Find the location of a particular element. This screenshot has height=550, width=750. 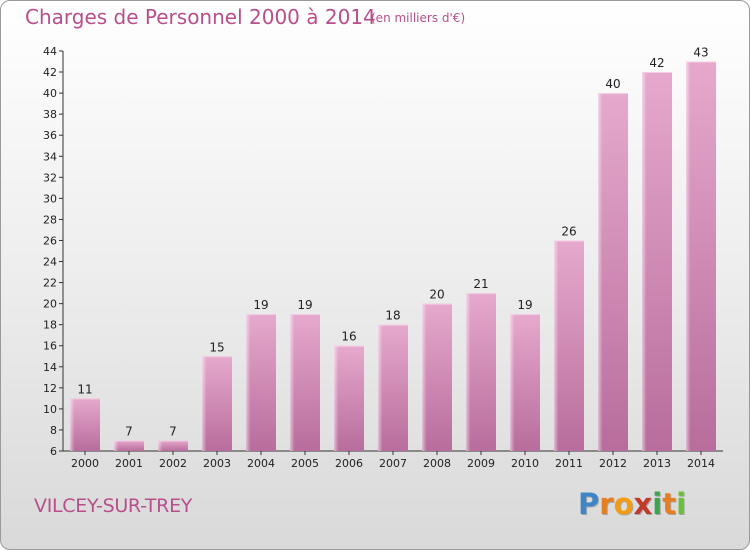

bar-value-label: 20 is located at coordinates (436, 295).